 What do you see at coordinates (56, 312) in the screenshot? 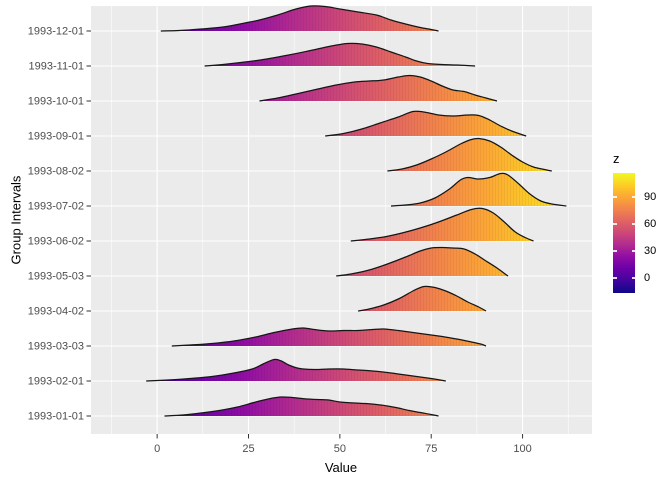
I see `y-tick-label: 1993-04-02` at bounding box center [56, 312].